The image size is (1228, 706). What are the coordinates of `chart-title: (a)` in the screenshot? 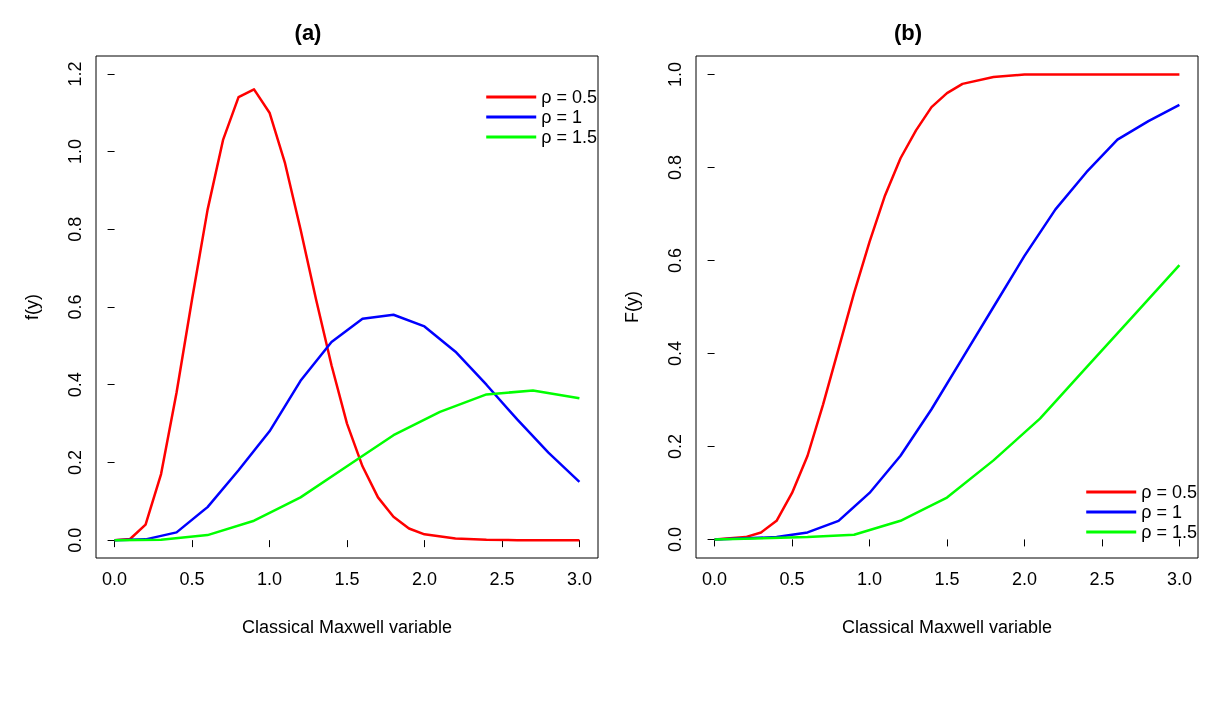 It's located at (308, 32).